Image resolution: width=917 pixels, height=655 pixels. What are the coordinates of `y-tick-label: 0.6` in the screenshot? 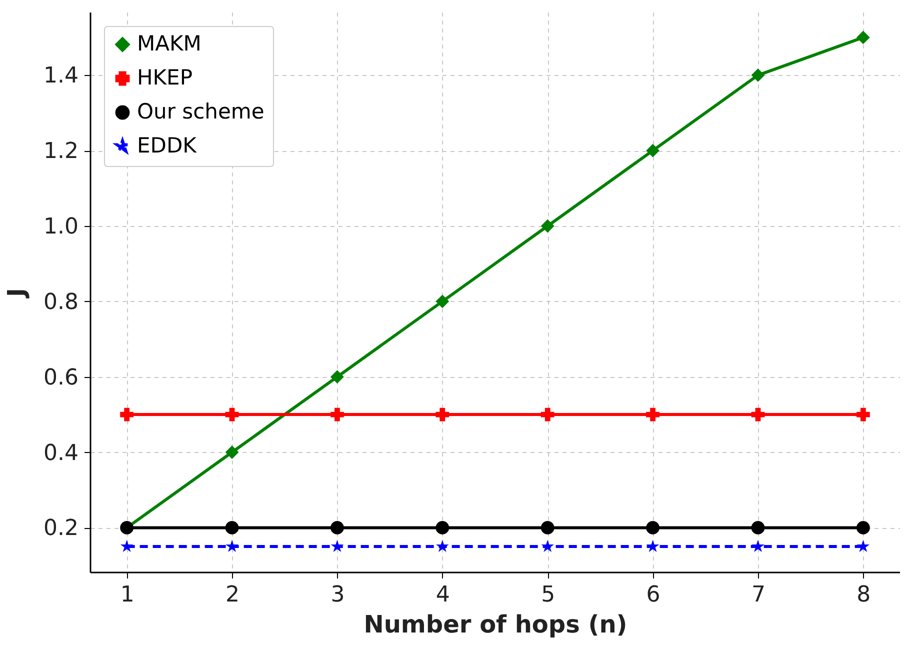 It's located at (61, 377).